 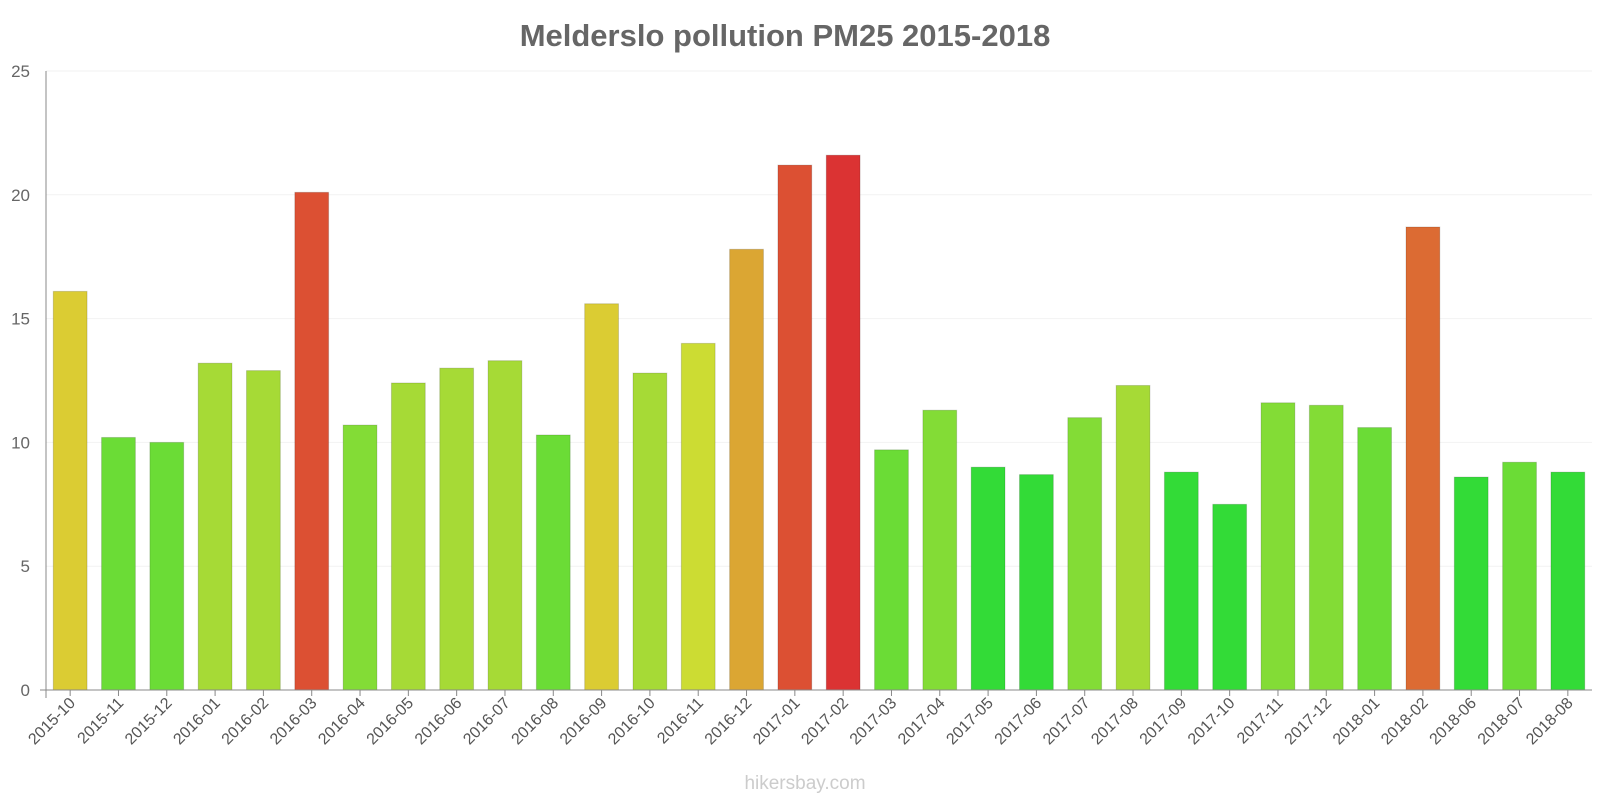 I want to click on bar-2016-05: 2016-05: 12.4, so click(x=408, y=536).